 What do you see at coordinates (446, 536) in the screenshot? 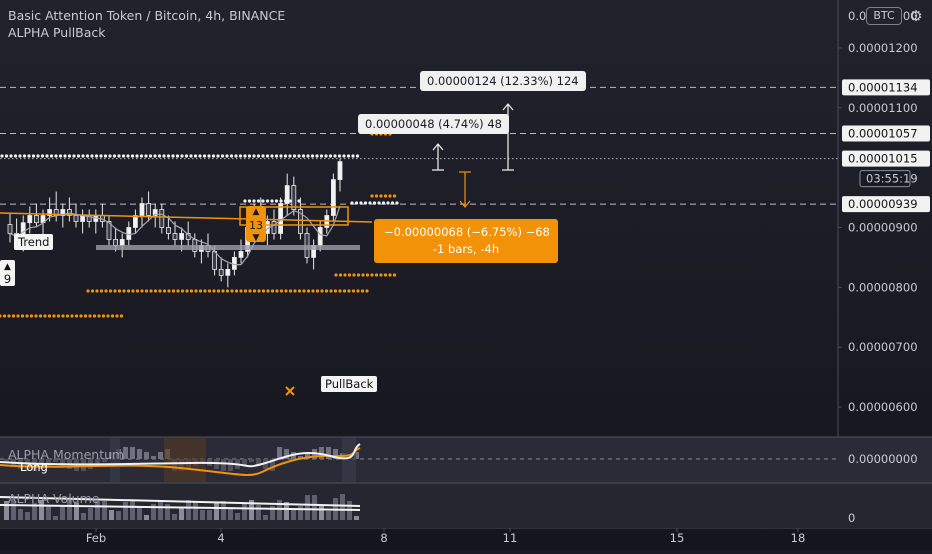
I see `time-axis: Feb 4 8 11 15 18` at bounding box center [446, 536].